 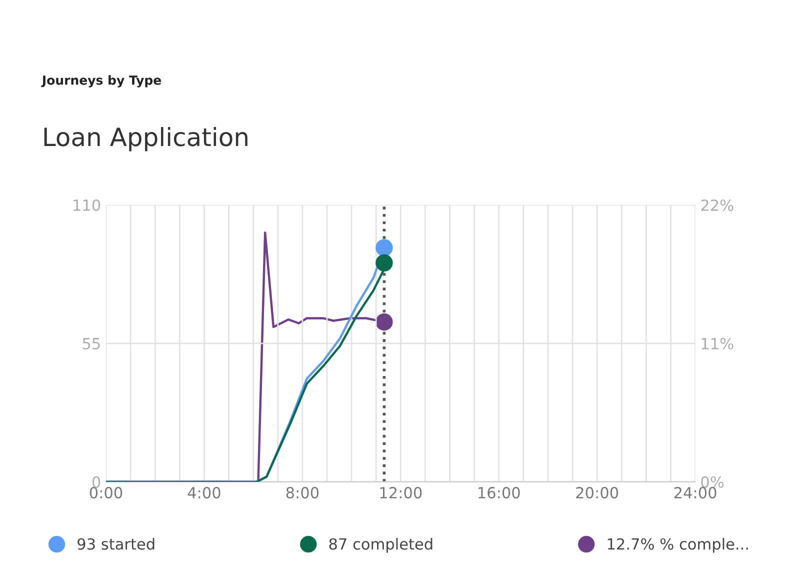 I want to click on chart-subtitle: Journeys by Type, so click(x=101, y=81).